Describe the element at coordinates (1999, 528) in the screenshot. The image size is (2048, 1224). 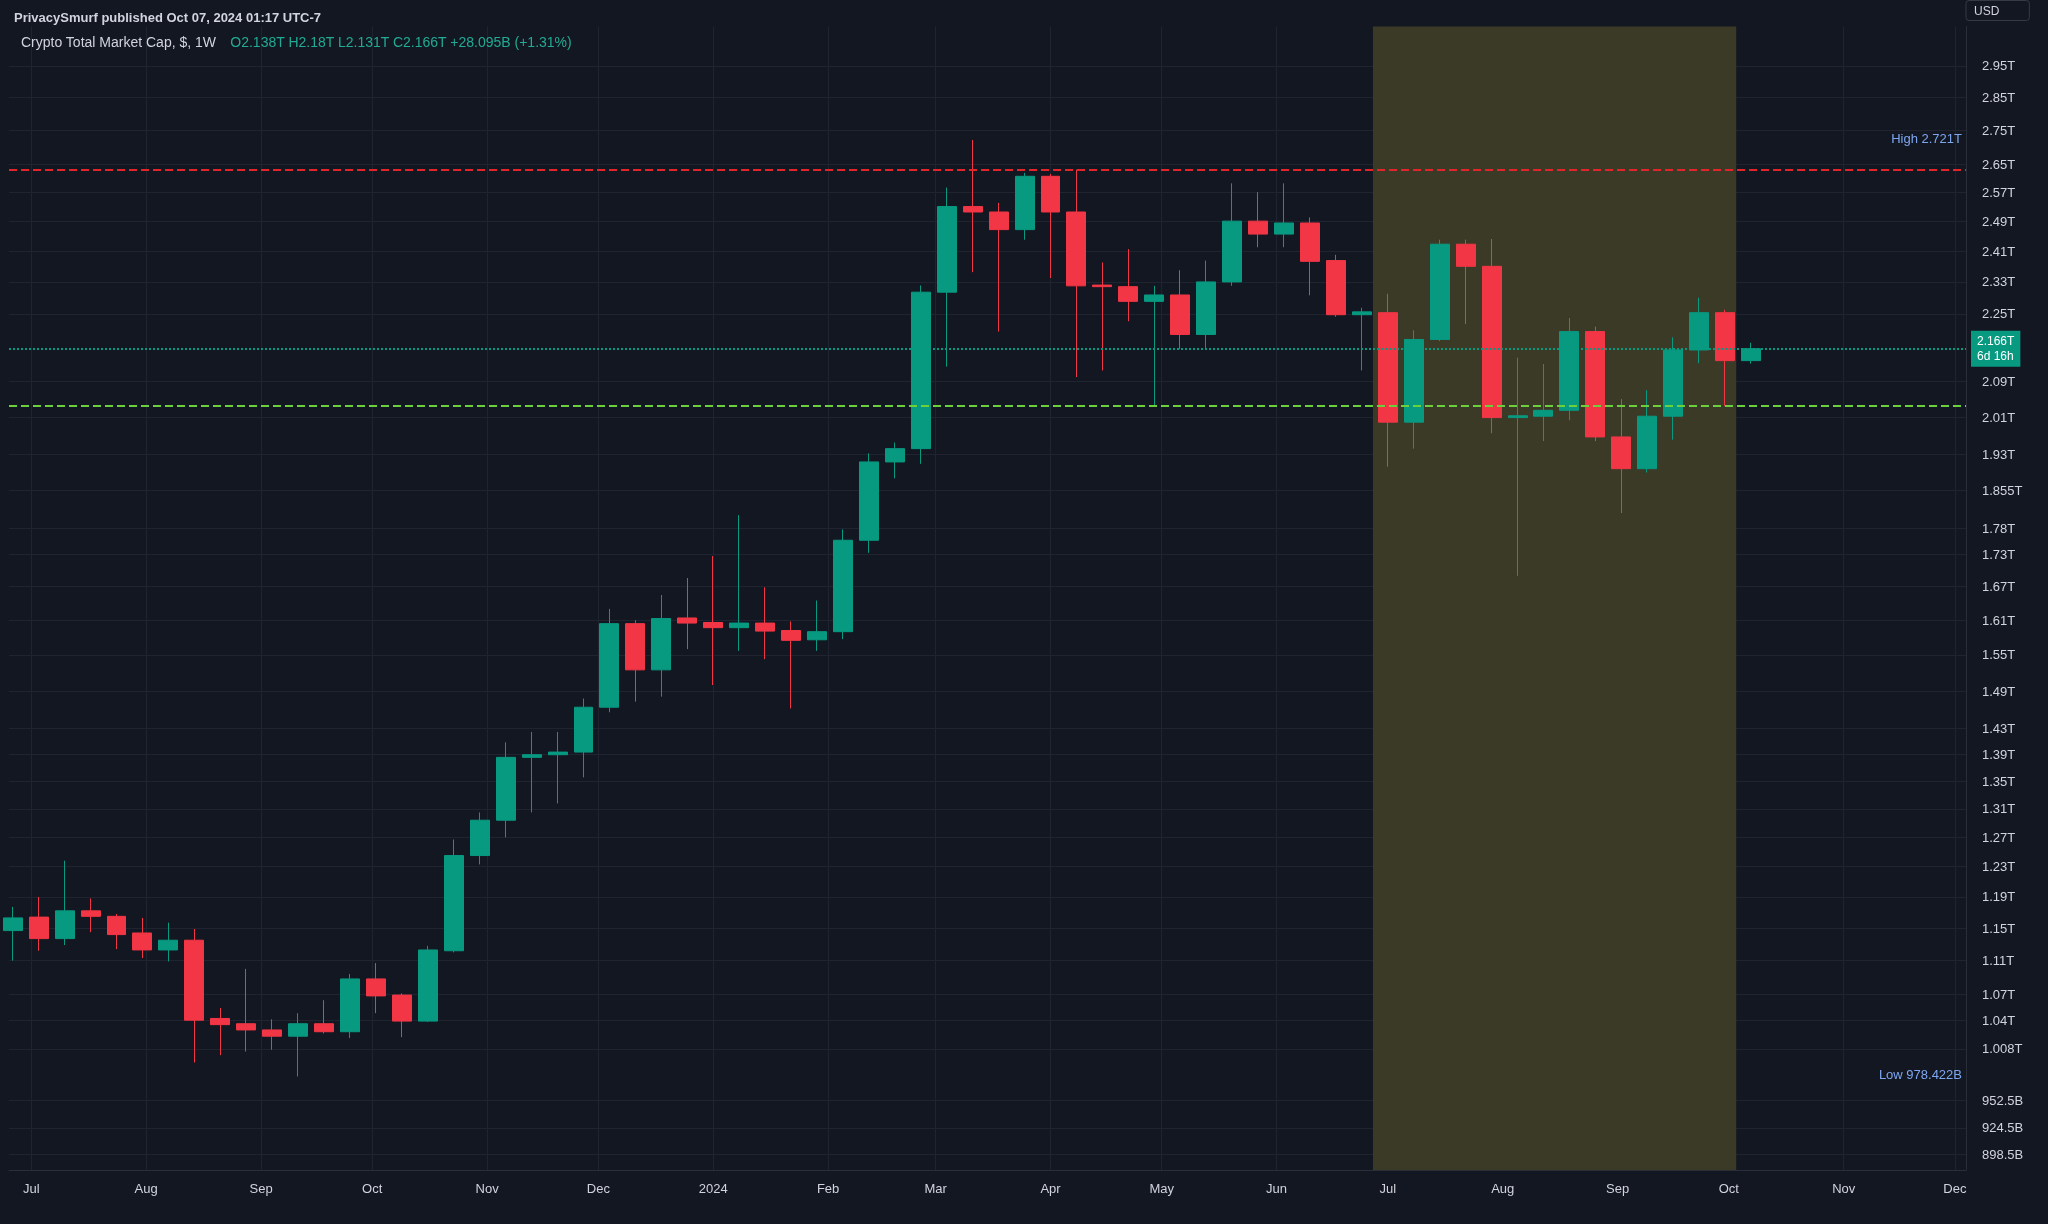
I see `y-tick-label: 1.78T` at that location.